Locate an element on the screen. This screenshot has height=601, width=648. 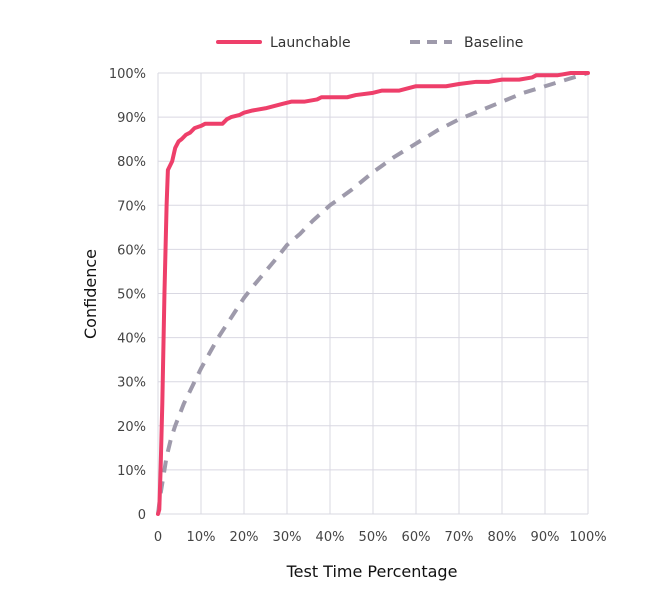
x-axis-title: Test Time Percentage is located at coordinates (372, 571).